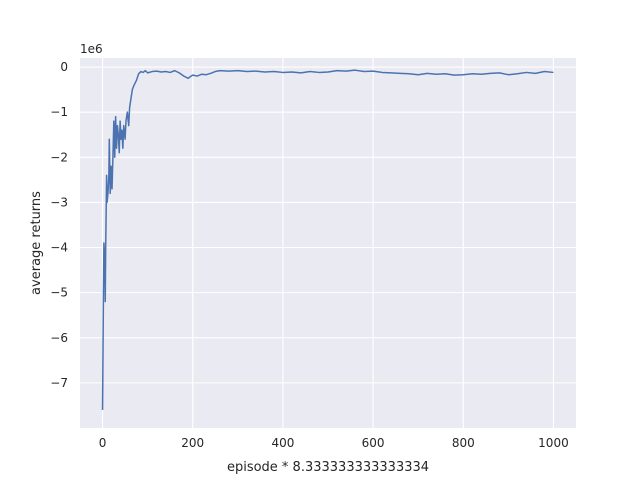 The image size is (640, 480). What do you see at coordinates (59, 112) in the screenshot?
I see `y-tick-label: −1` at bounding box center [59, 112].